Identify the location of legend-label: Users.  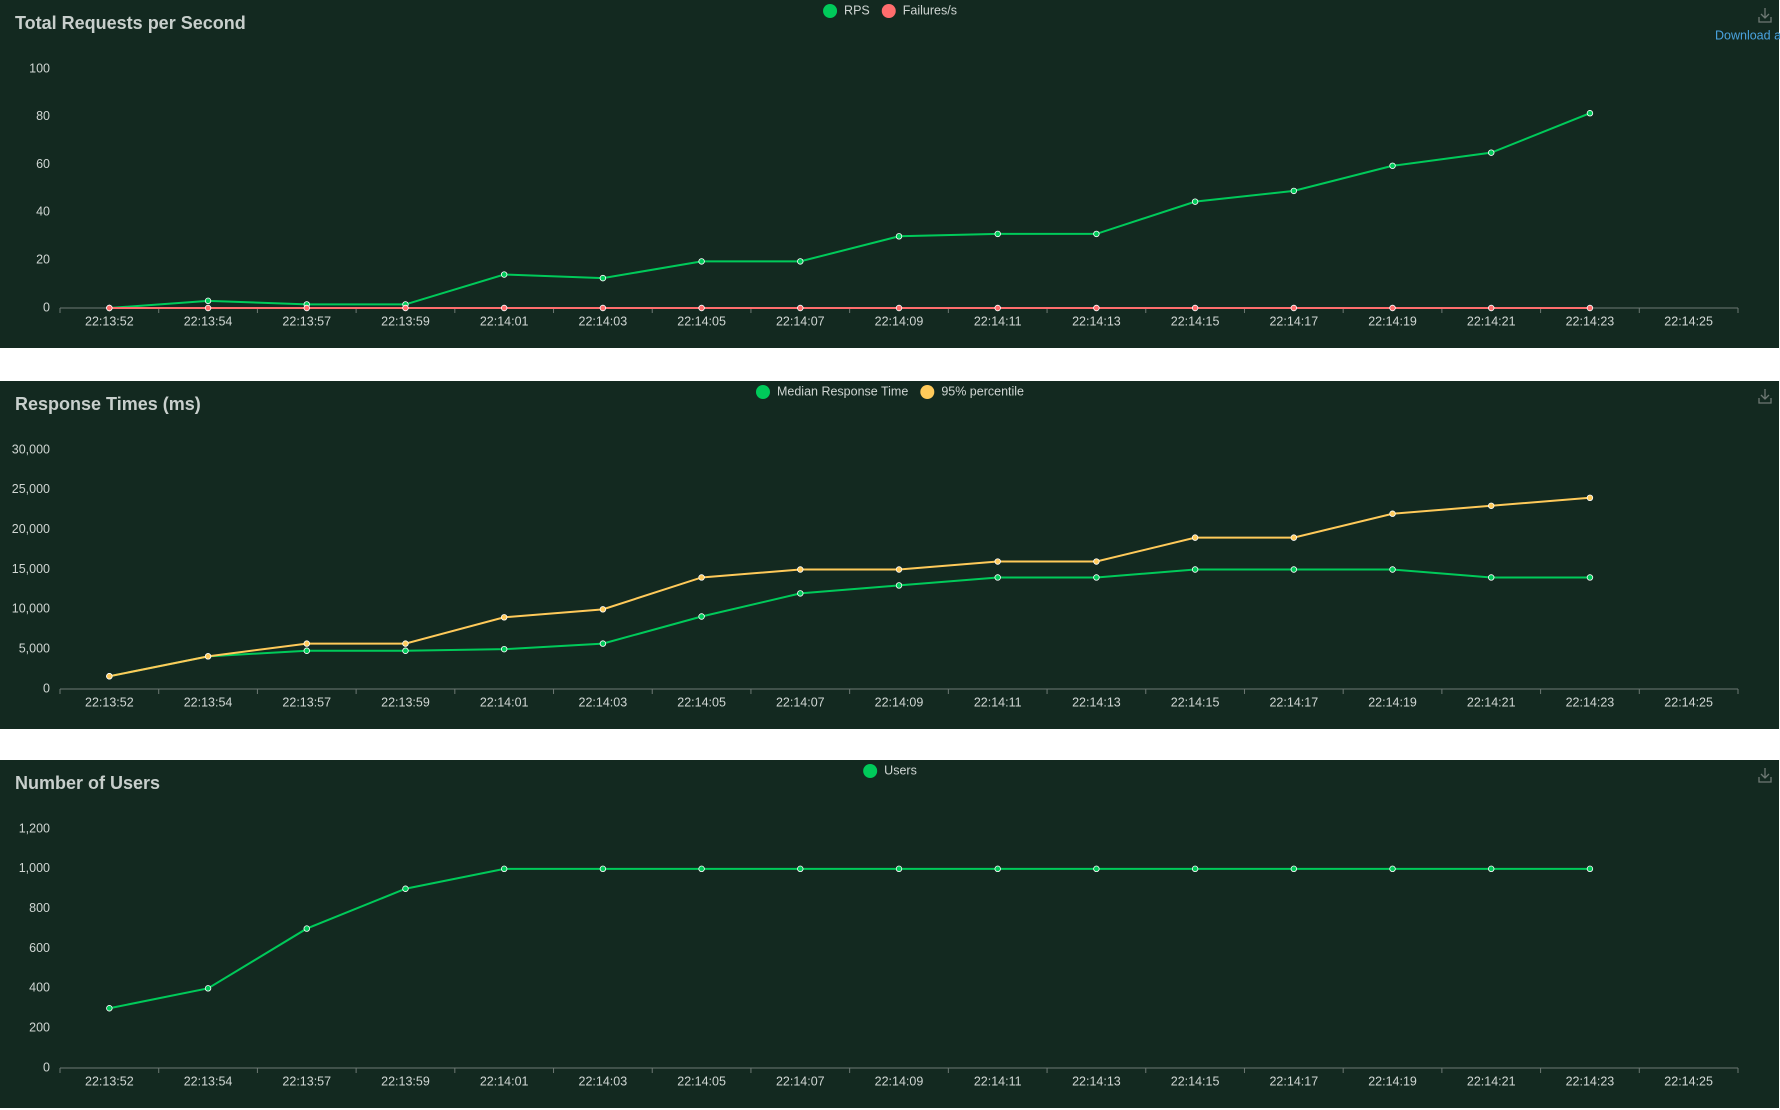
(900, 770).